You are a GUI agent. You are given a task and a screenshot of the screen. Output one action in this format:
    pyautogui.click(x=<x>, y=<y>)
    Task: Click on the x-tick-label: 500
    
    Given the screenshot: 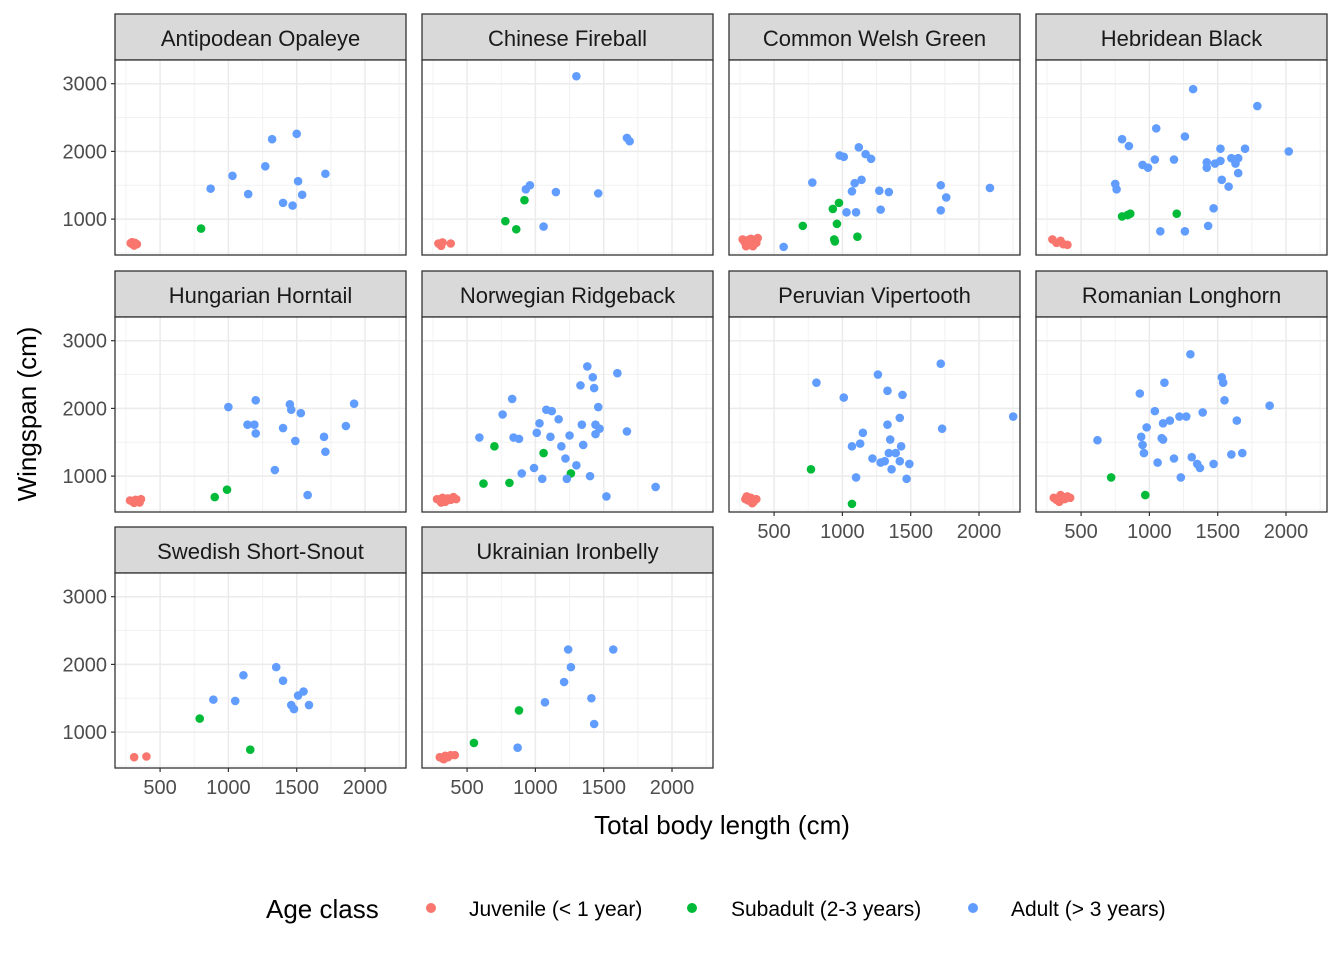 What is the action you would take?
    pyautogui.click(x=466, y=788)
    